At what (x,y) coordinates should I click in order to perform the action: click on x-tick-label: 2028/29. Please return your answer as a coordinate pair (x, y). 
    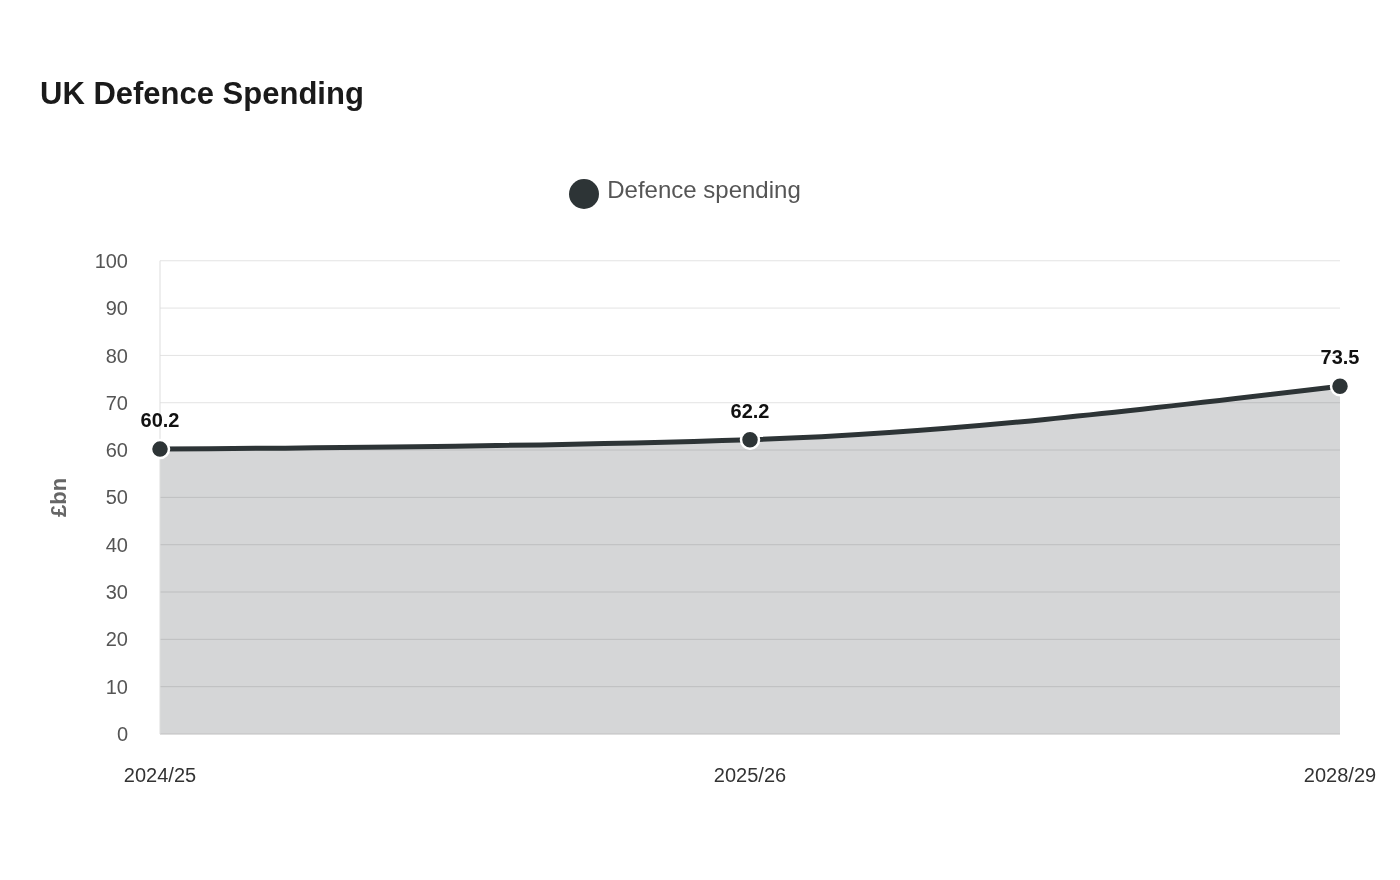
    Looking at the image, I should click on (1340, 775).